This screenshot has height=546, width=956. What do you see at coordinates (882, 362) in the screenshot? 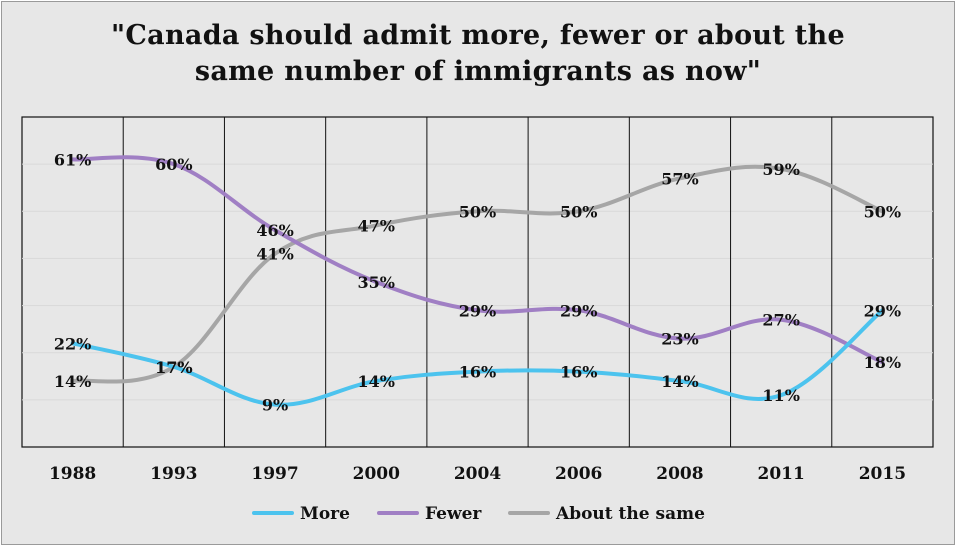
I see `data-label-fewer: 18%` at bounding box center [882, 362].